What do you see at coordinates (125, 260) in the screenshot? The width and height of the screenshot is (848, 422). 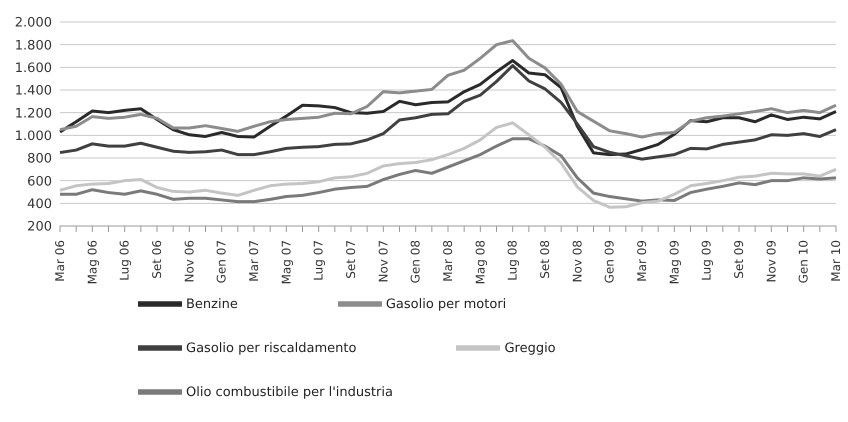 I see `x-tick-label: Lug 06` at bounding box center [125, 260].